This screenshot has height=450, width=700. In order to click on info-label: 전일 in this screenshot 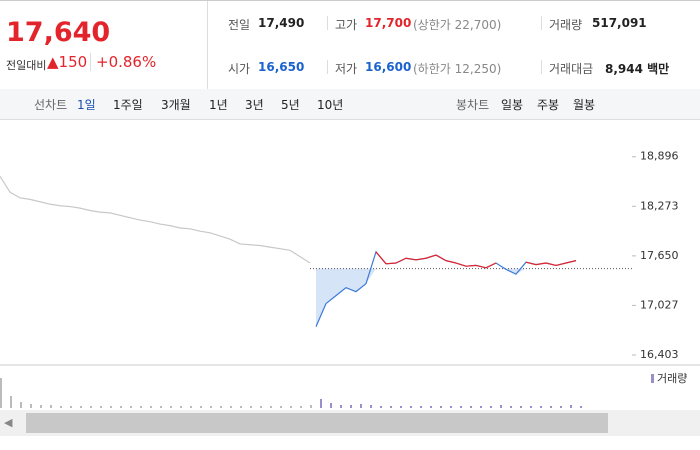, I will do `click(239, 25)`.